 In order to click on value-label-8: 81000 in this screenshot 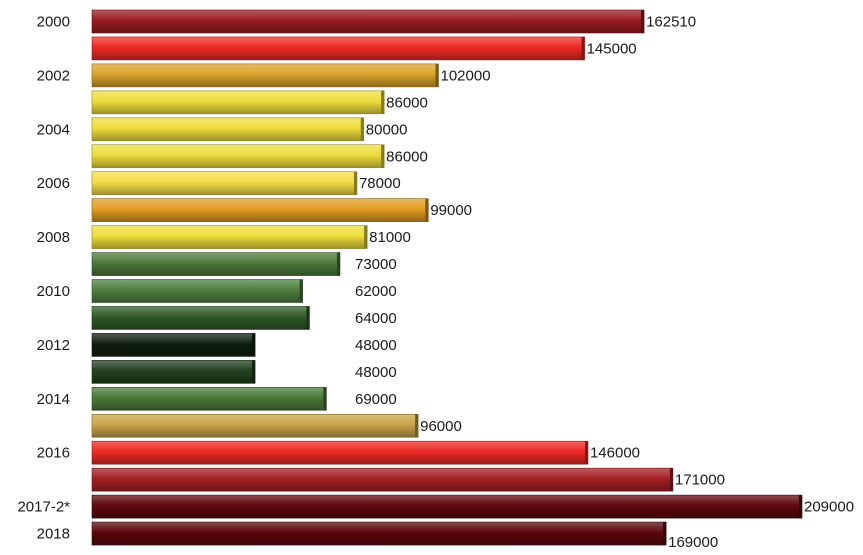, I will do `click(390, 237)`.